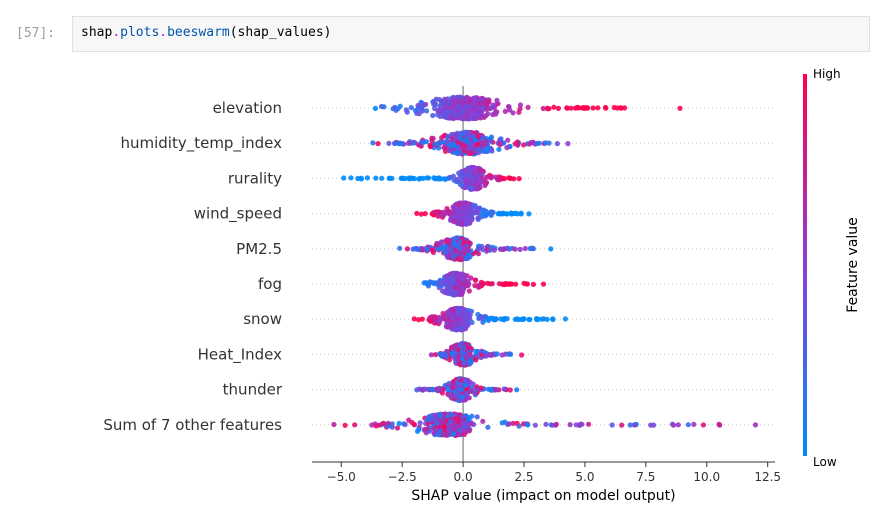  What do you see at coordinates (198, 32) in the screenshot?
I see `code-attr-beeswarm: beeswarm` at bounding box center [198, 32].